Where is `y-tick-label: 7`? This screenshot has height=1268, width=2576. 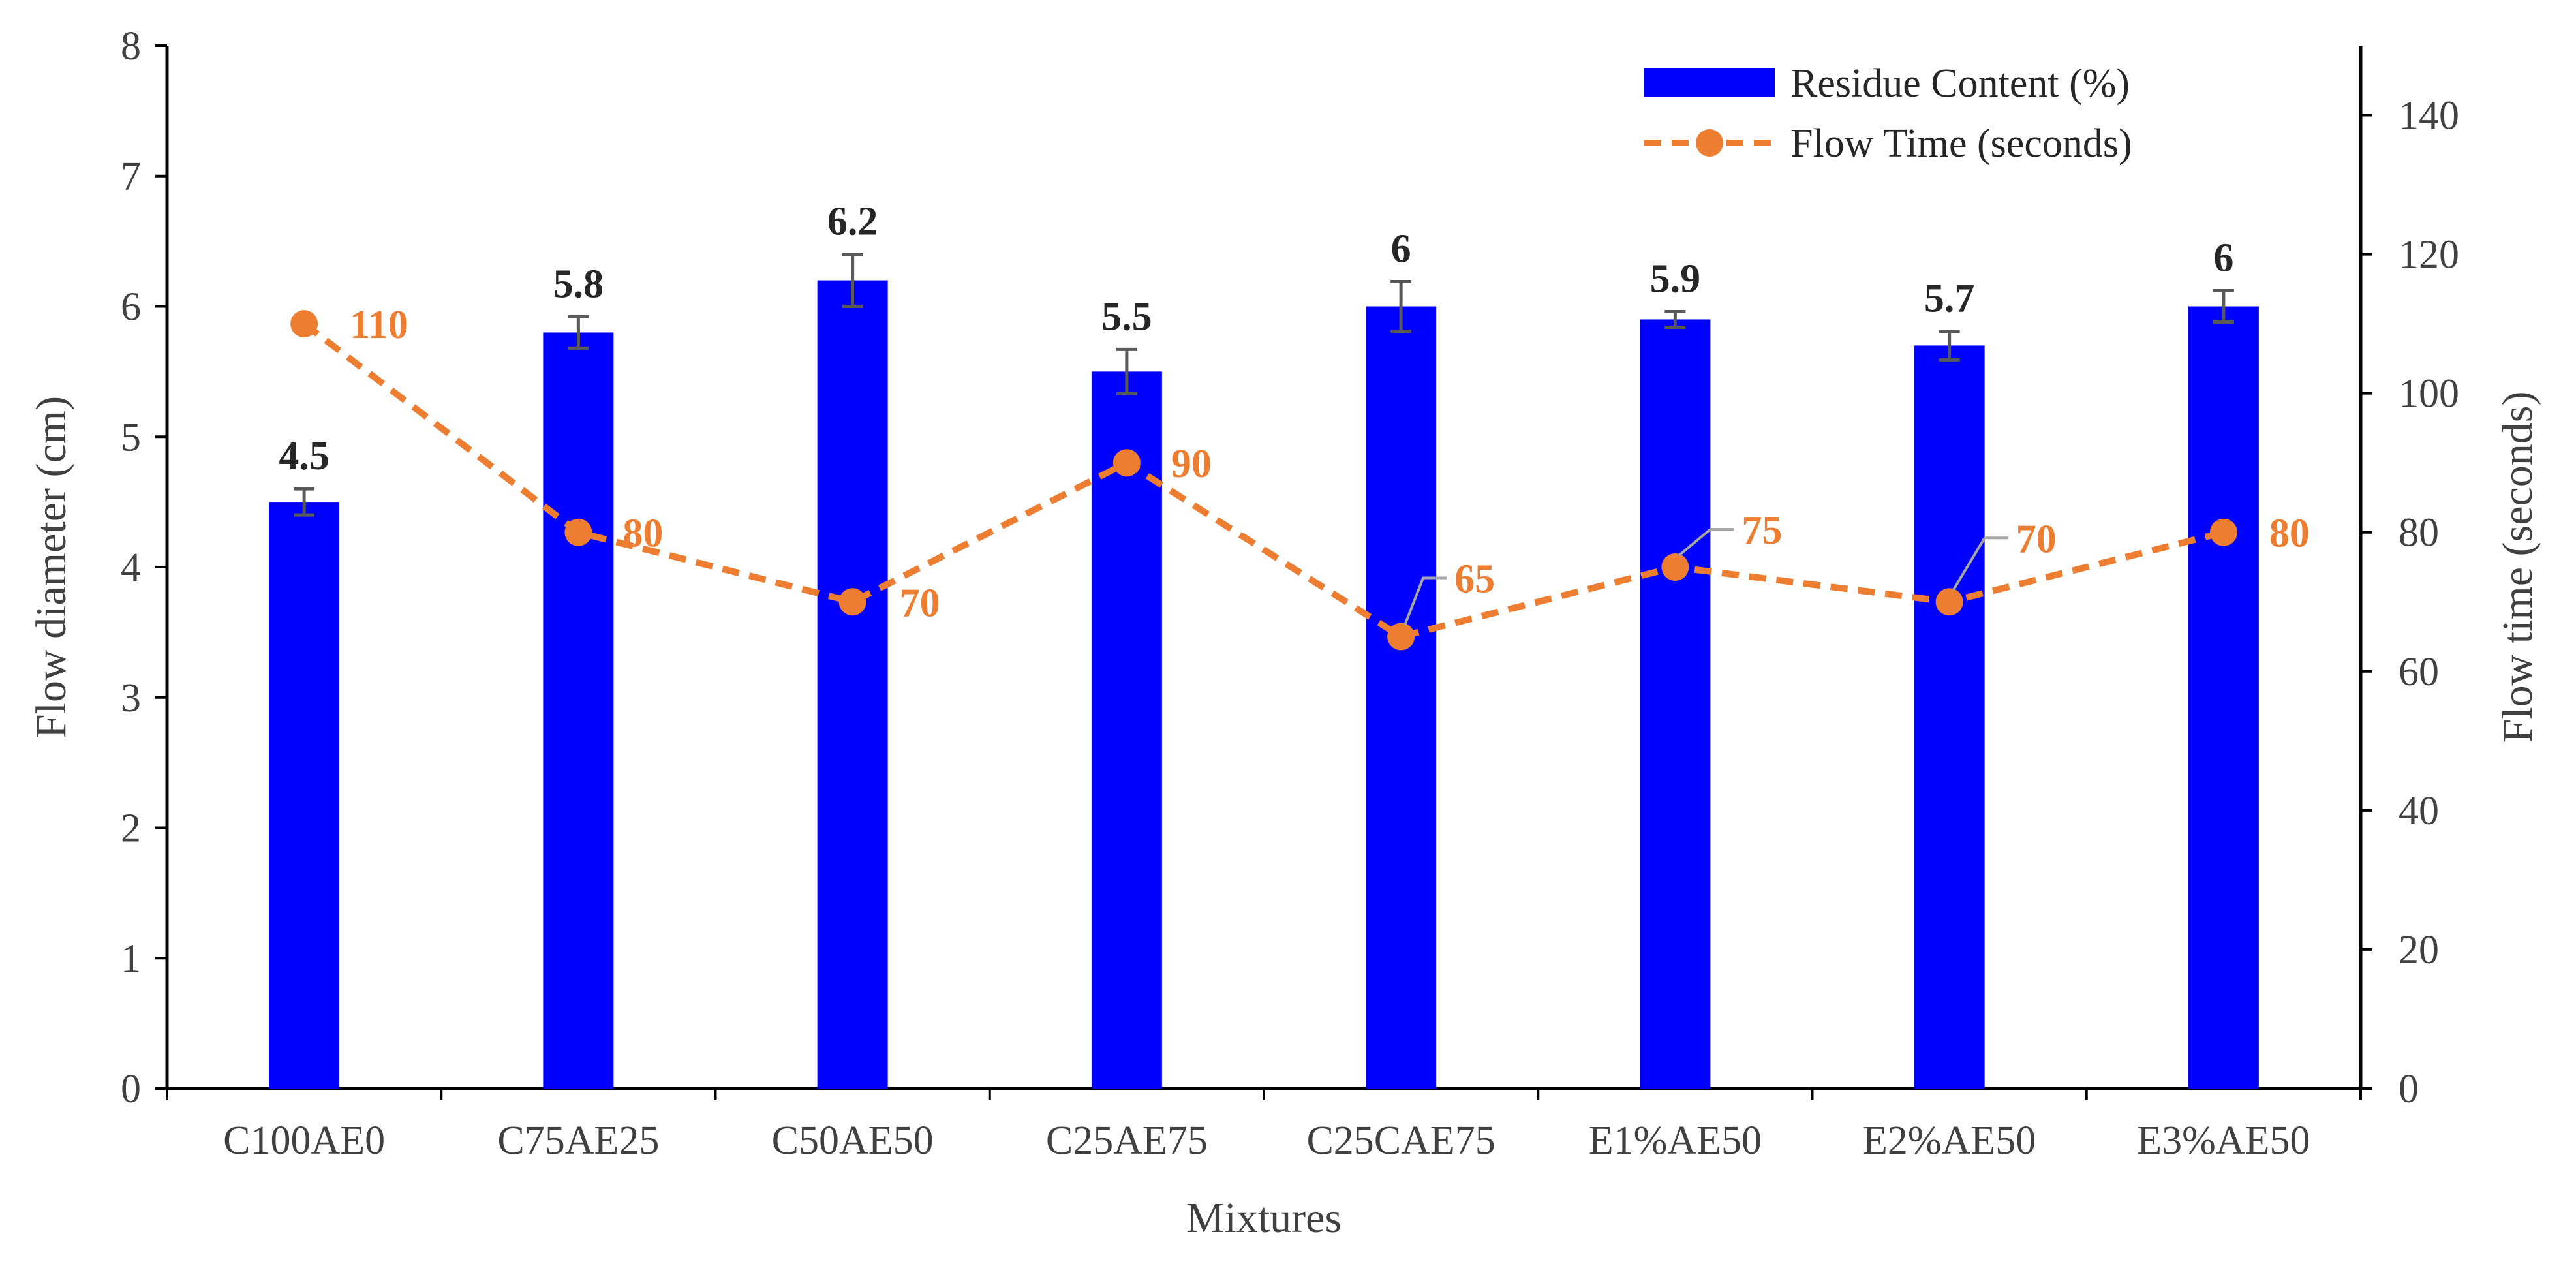
y-tick-label: 7 is located at coordinates (131, 177).